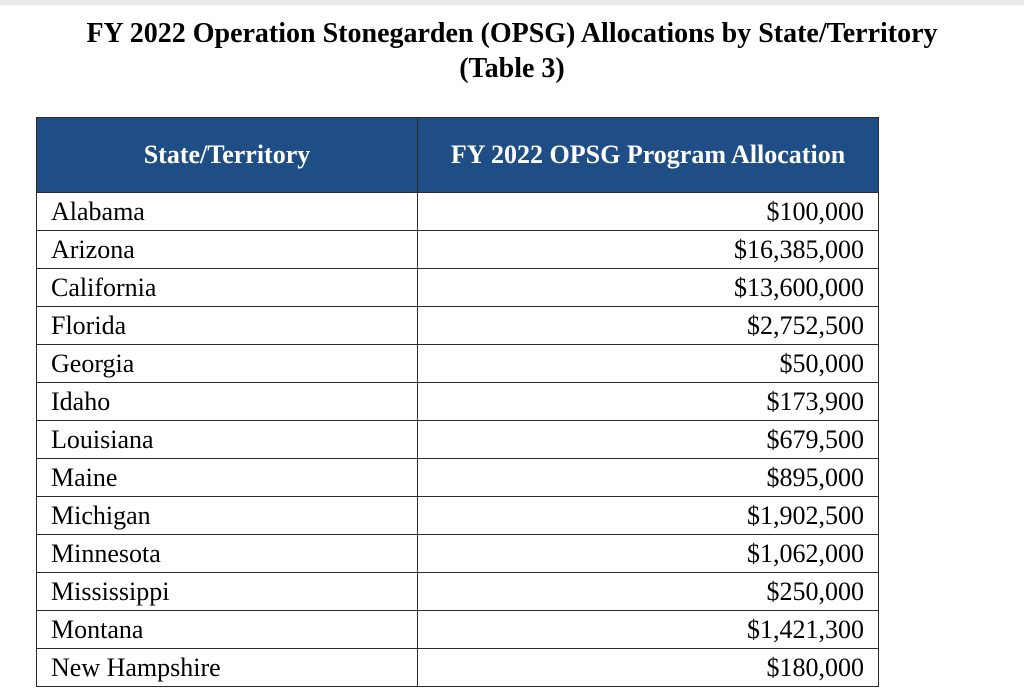  I want to click on allocation-amount-cell: $1,421,300, so click(648, 629).